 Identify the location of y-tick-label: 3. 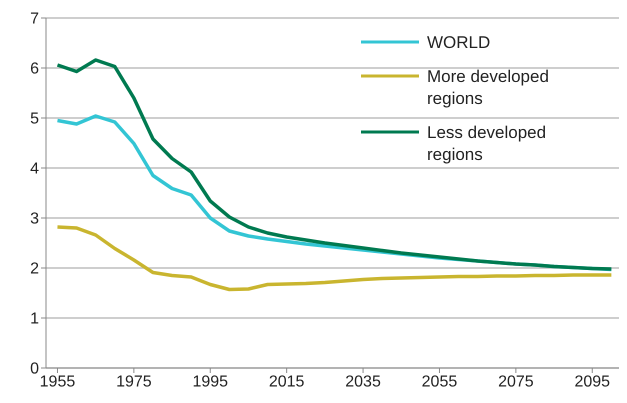
(35, 219).